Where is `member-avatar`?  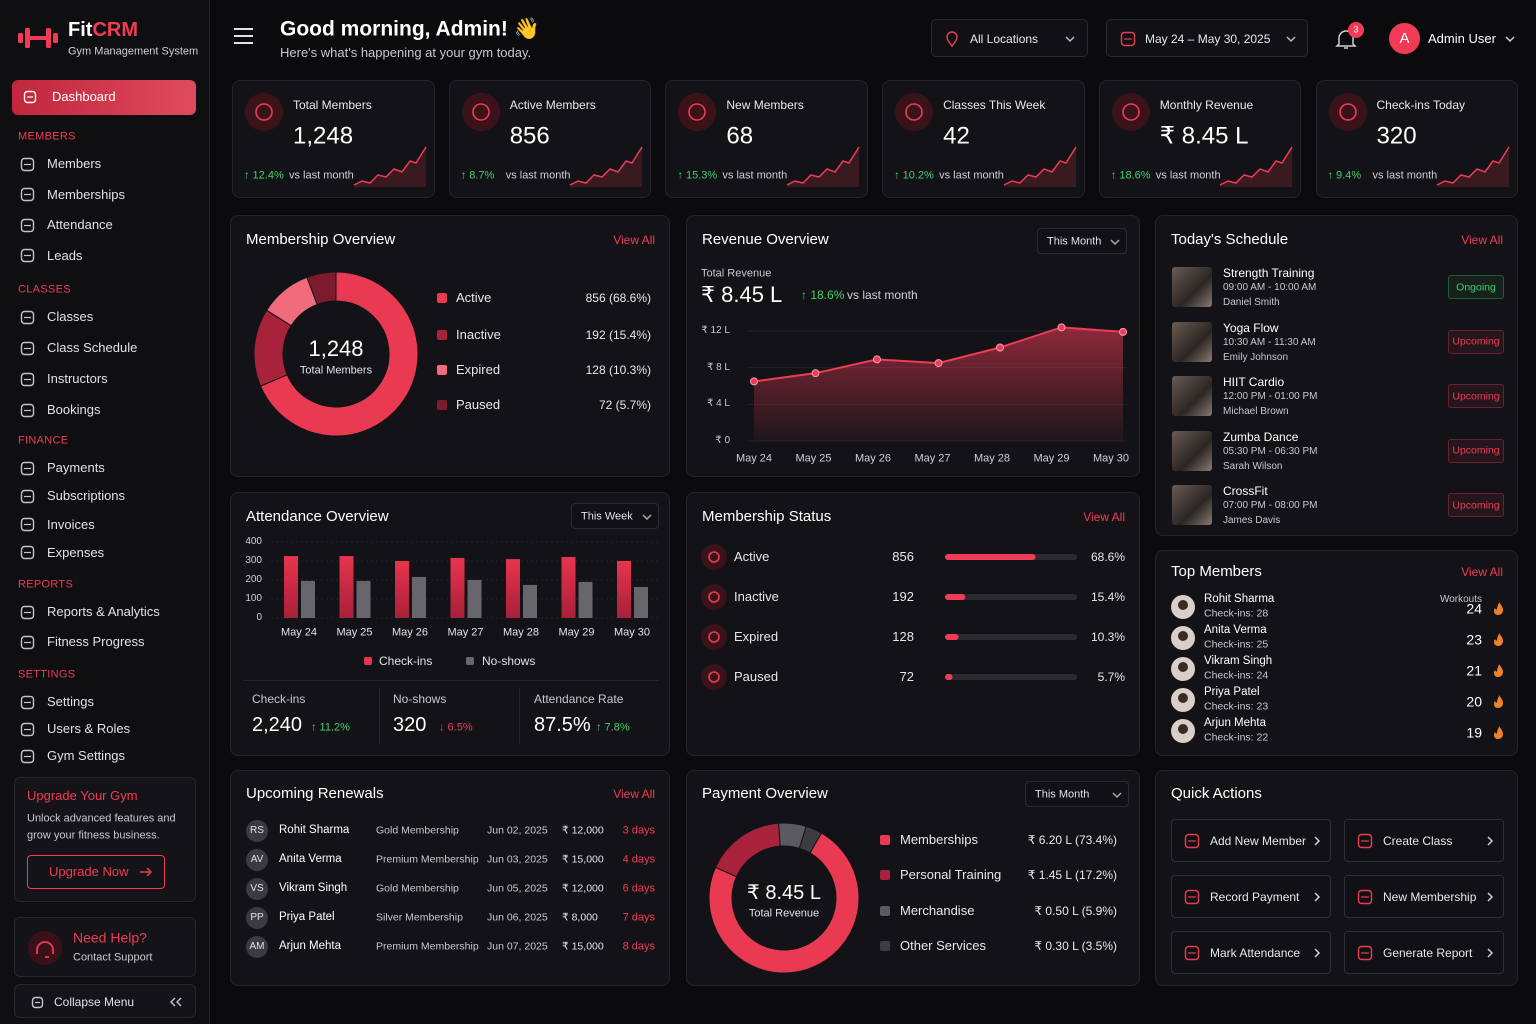 member-avatar is located at coordinates (1183, 636).